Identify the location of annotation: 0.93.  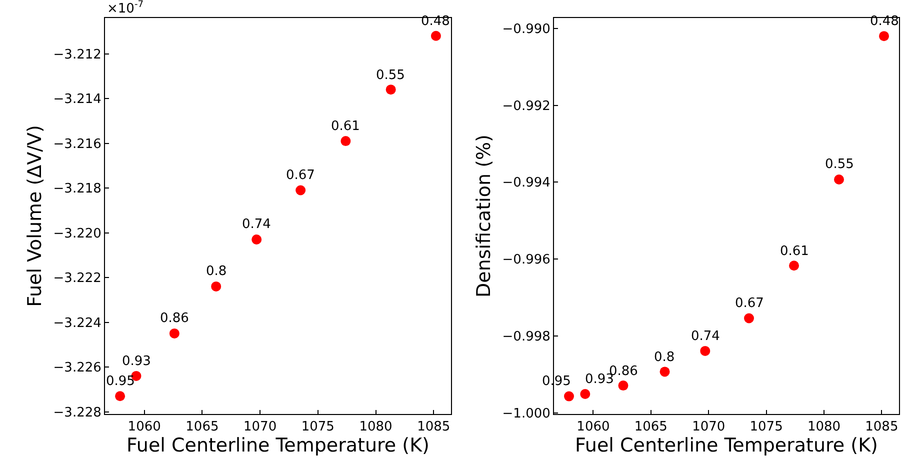
(136, 361).